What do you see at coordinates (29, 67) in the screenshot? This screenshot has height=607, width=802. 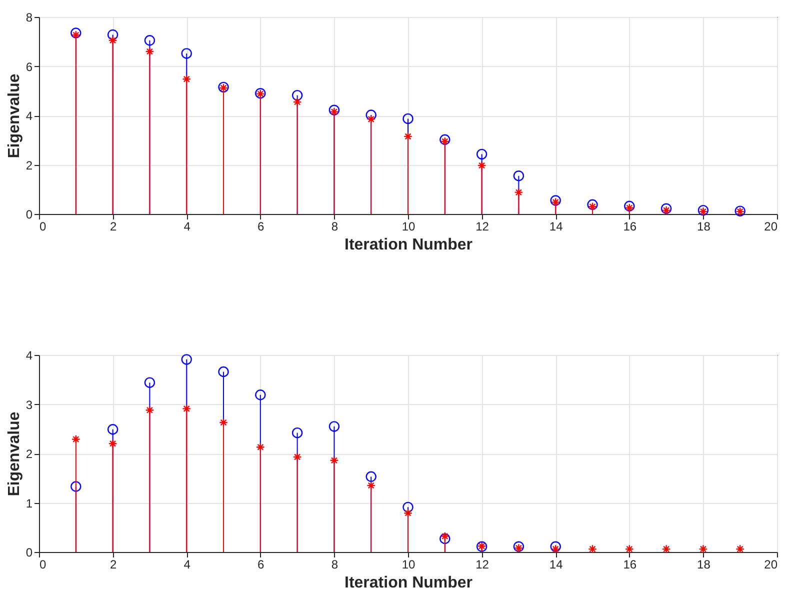 I see `y-tick-label: 6` at bounding box center [29, 67].